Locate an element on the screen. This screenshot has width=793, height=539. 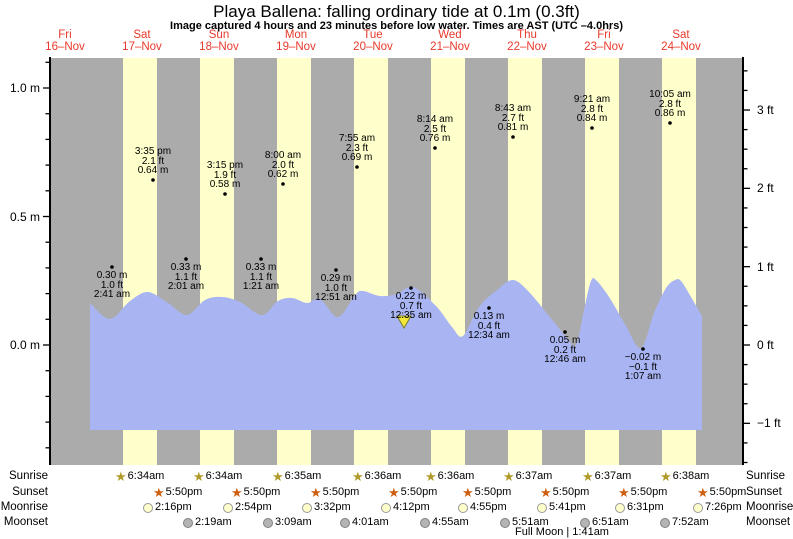
right-axis-label: −1 ft is located at coordinates (769, 423).